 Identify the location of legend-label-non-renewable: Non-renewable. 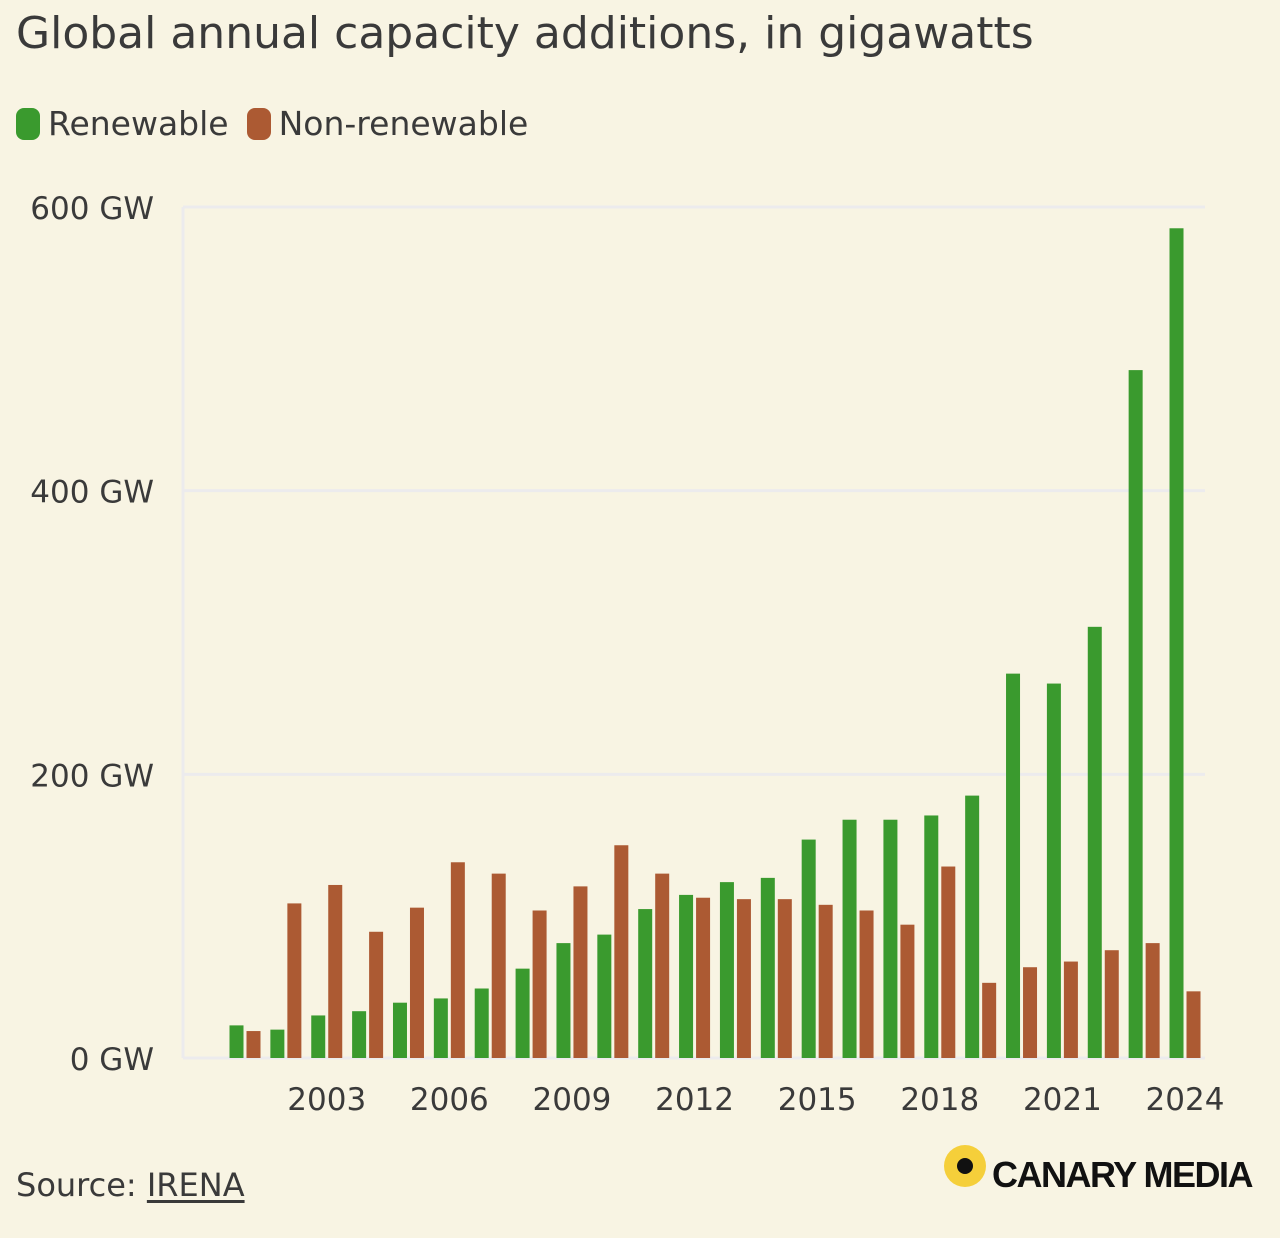
(403, 123).